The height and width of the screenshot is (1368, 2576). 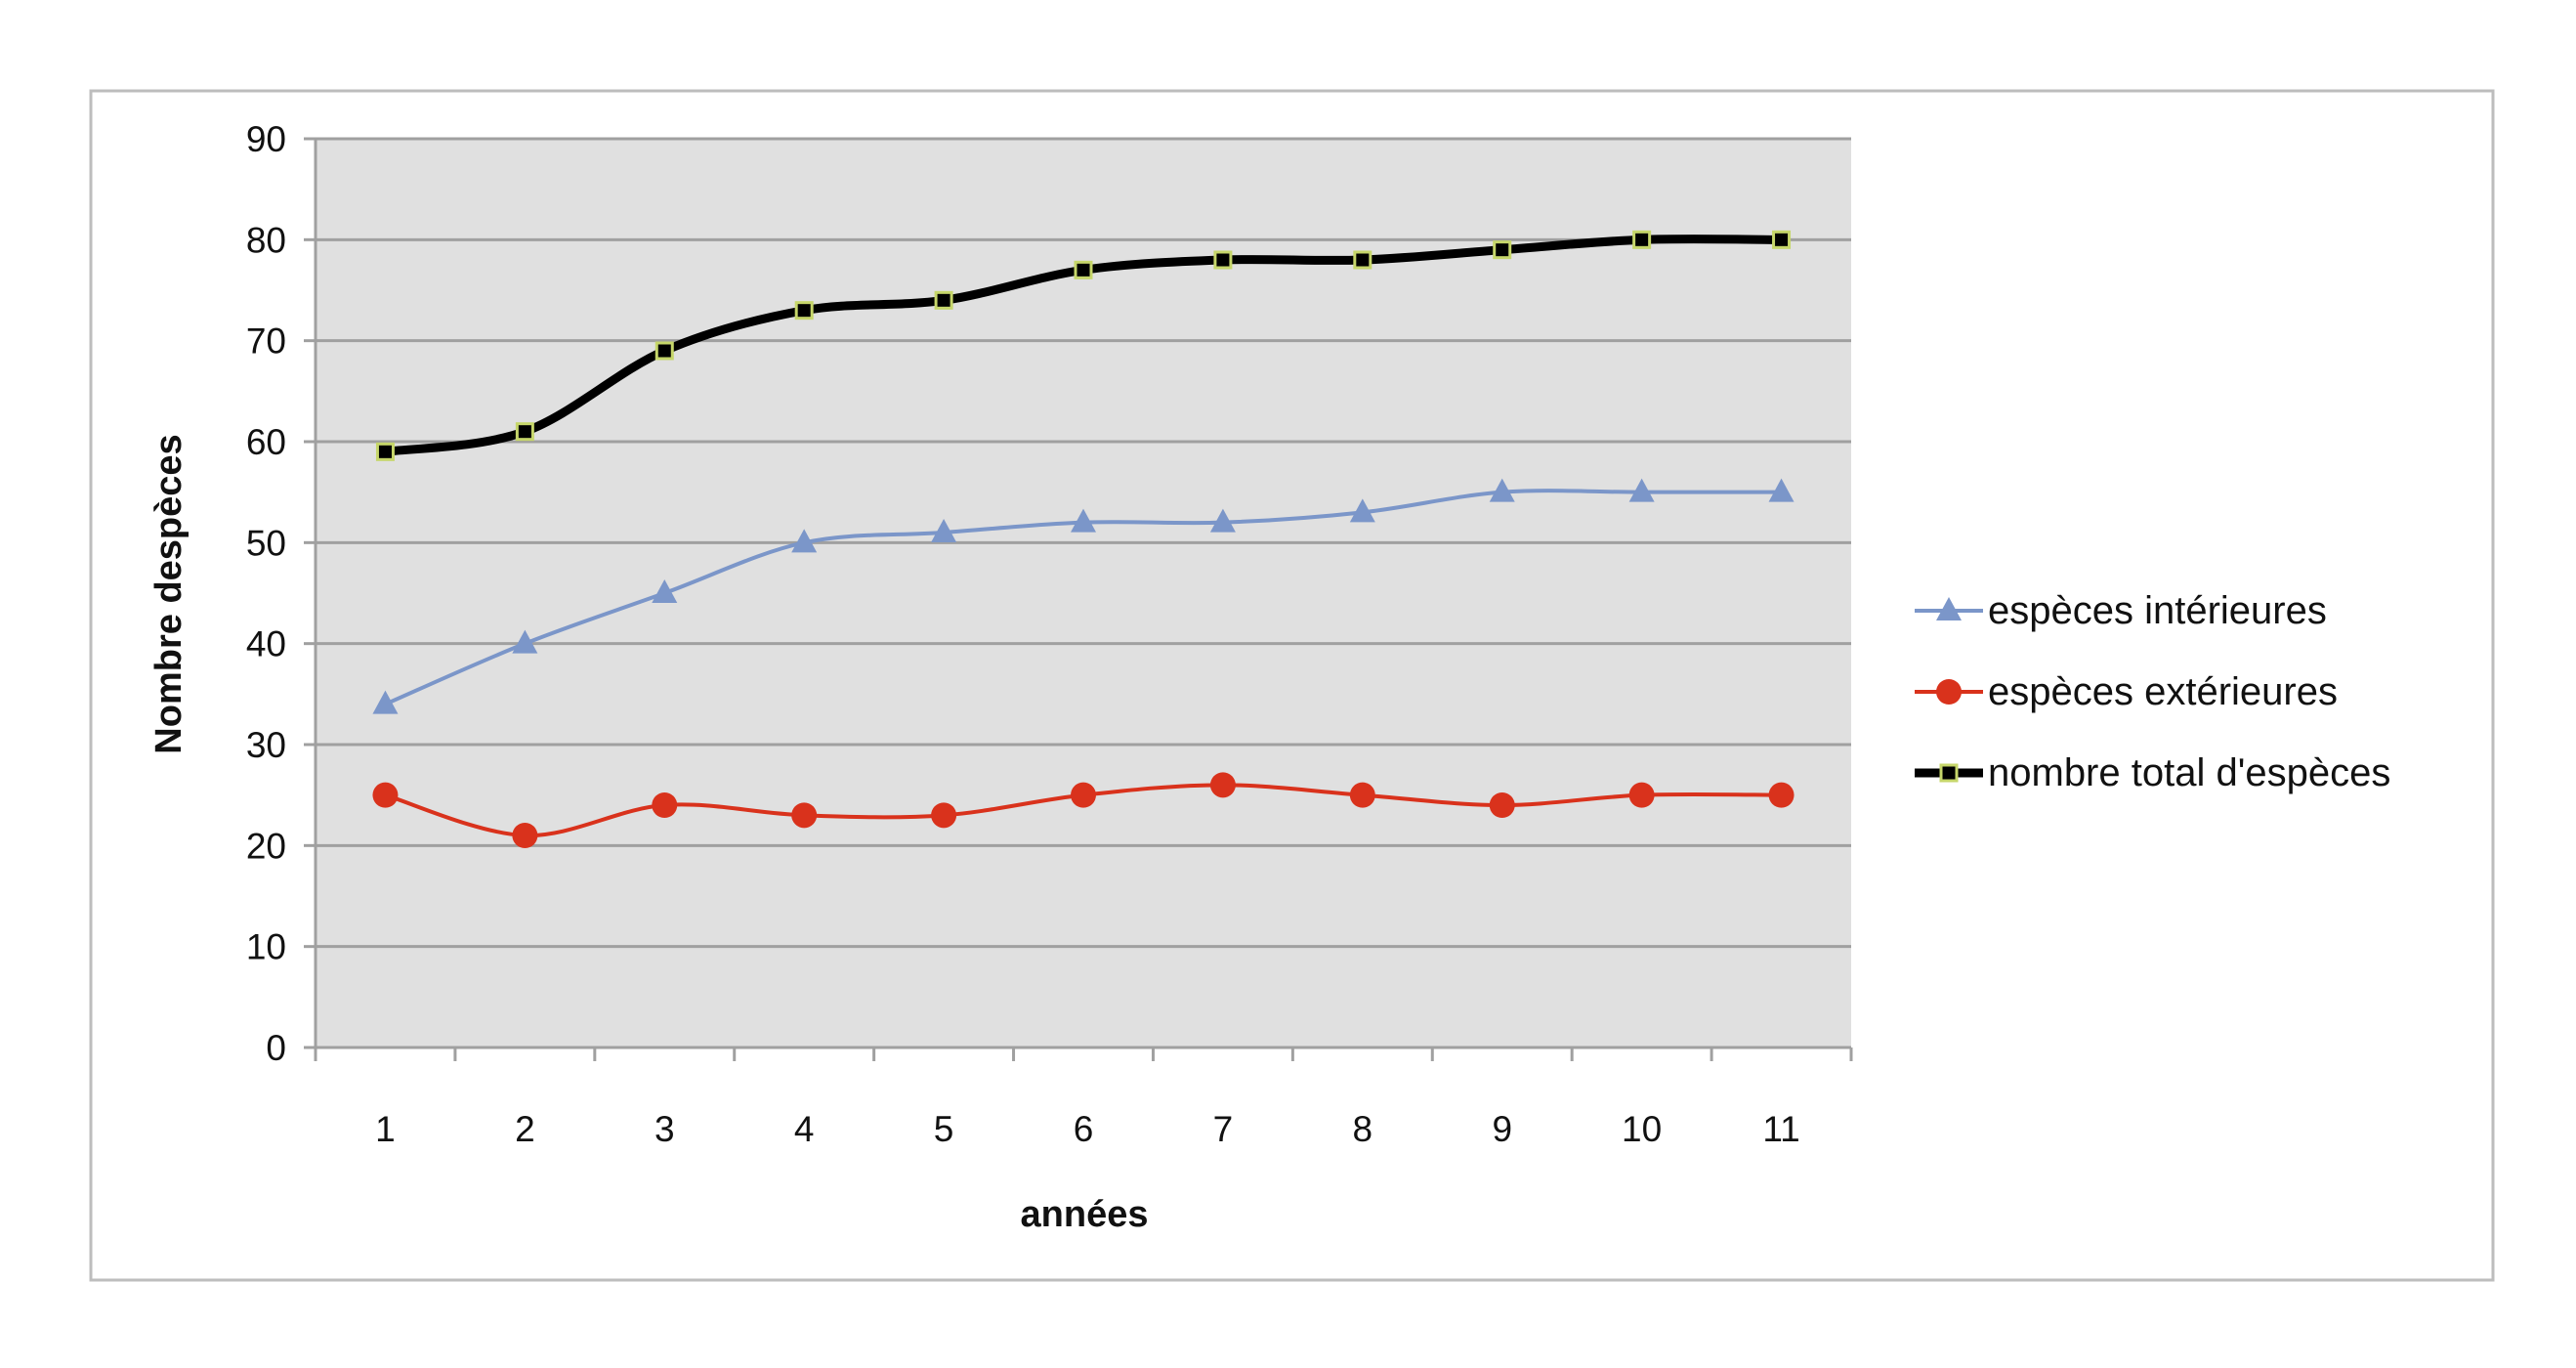 I want to click on legend-label: espèces extérieures, so click(x=2163, y=691).